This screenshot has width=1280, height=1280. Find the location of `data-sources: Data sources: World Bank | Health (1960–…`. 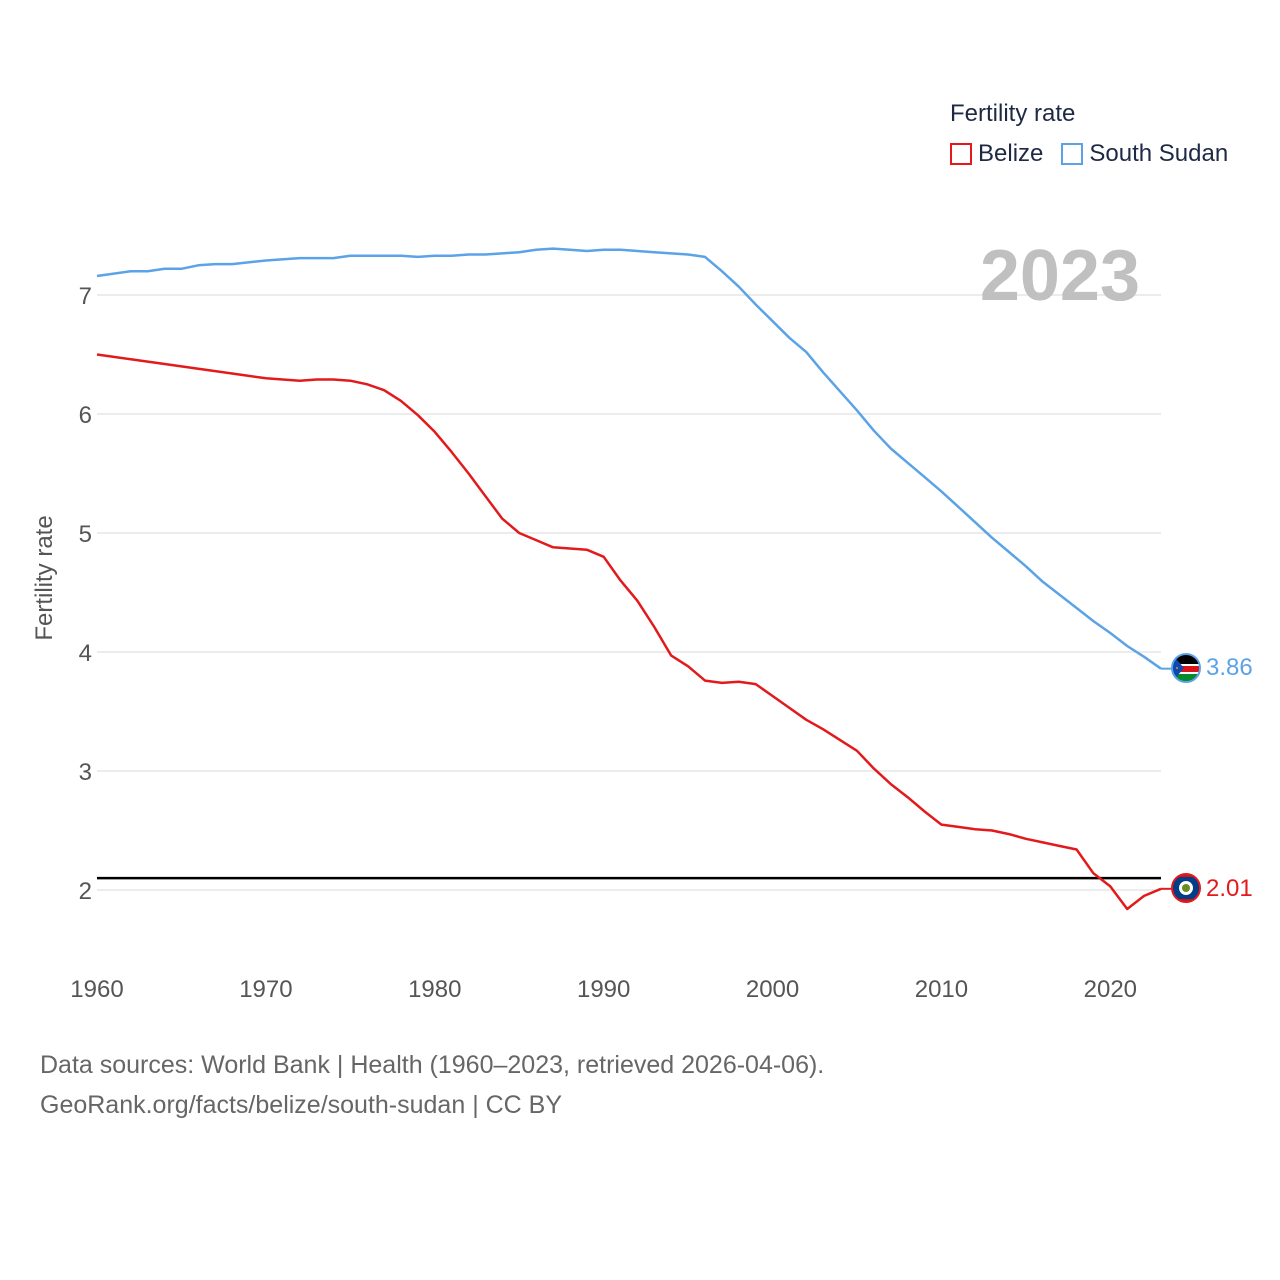

data-sources: Data sources: World Bank | Health (1960–… is located at coordinates (432, 1065).